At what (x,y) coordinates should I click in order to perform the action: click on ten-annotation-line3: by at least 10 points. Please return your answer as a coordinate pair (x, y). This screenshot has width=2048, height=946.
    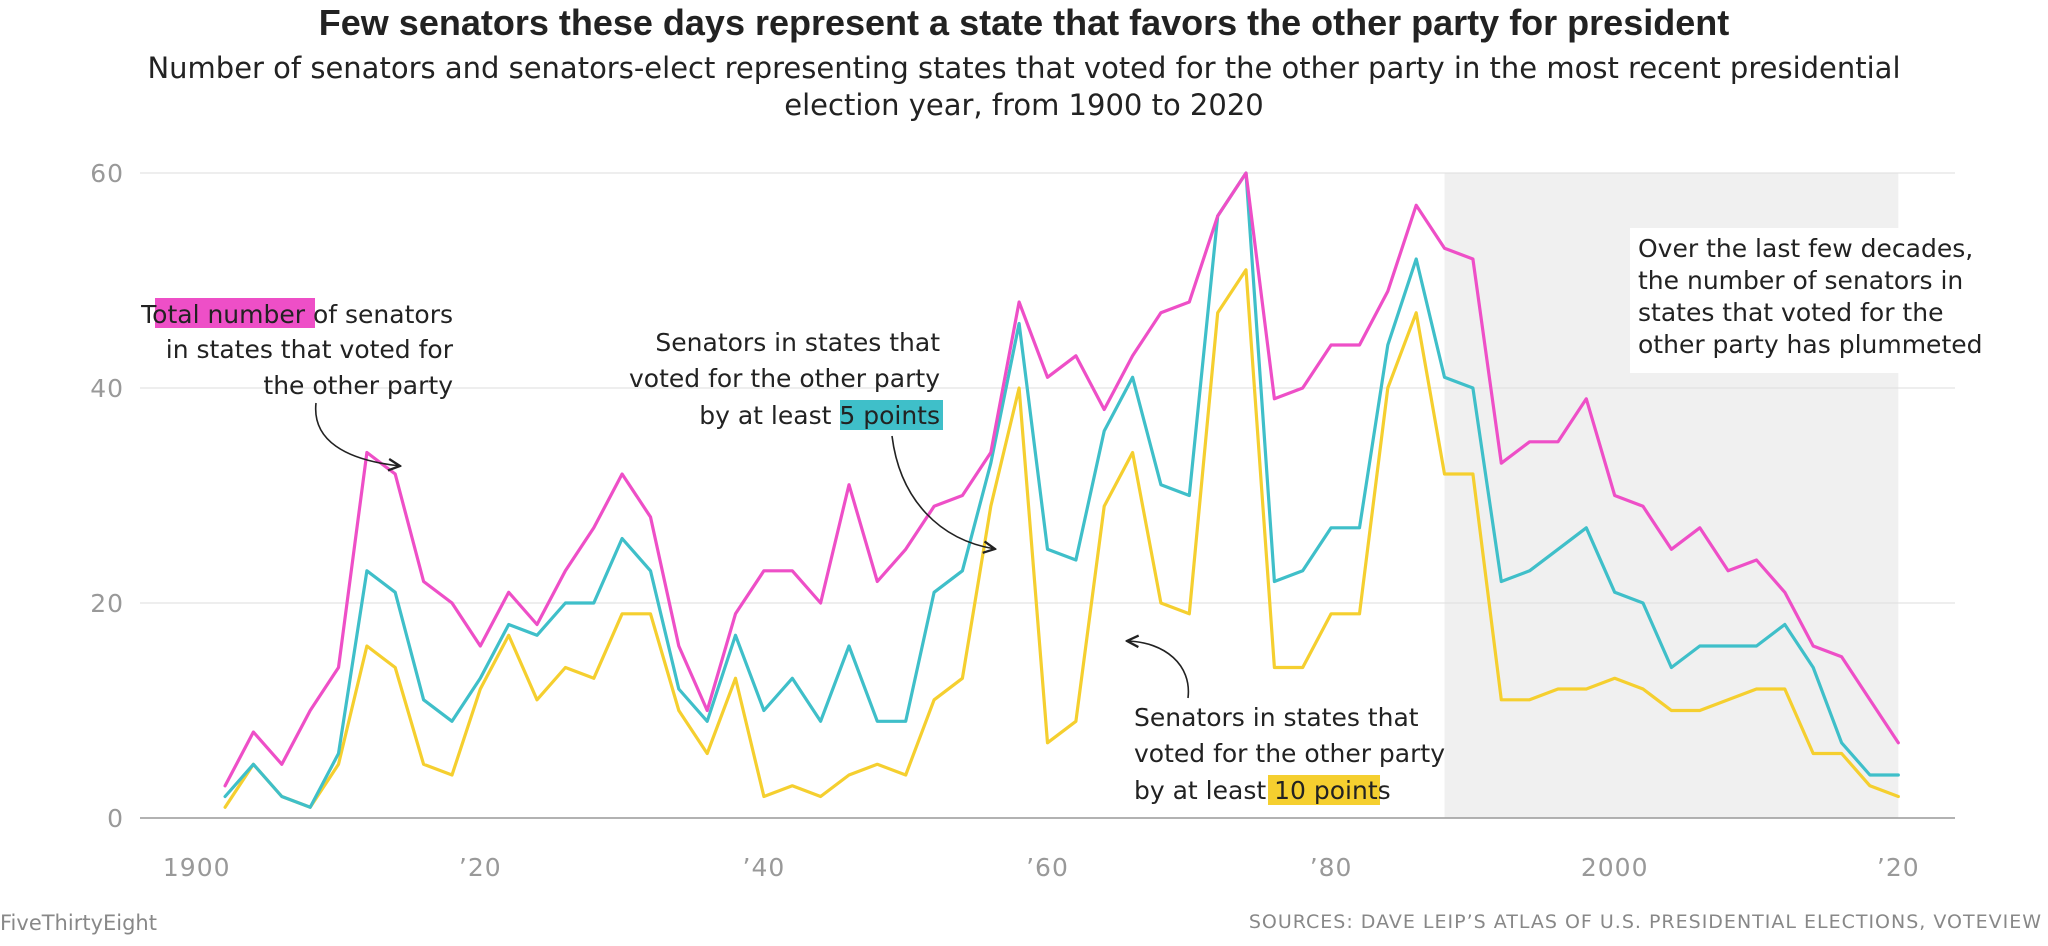
    Looking at the image, I should click on (1262, 790).